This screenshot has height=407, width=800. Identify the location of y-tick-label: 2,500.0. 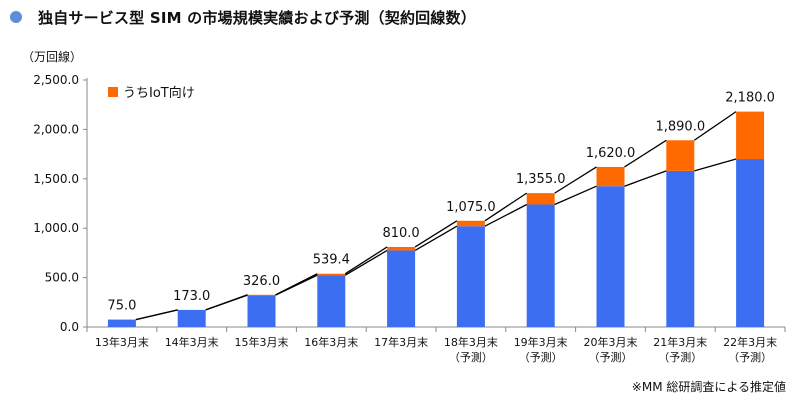
(56, 80).